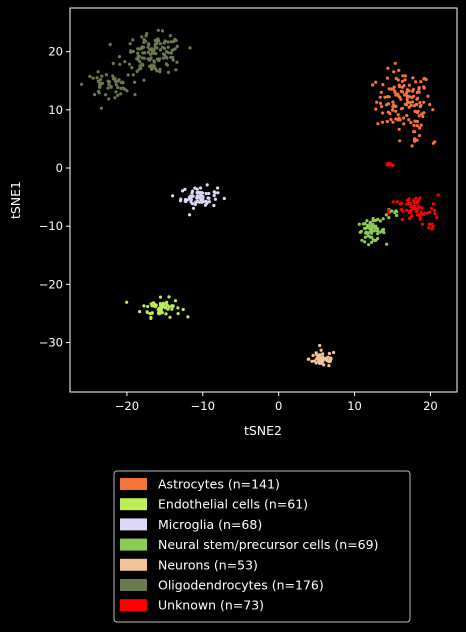 Image resolution: width=466 pixels, height=632 pixels. What do you see at coordinates (241, 585) in the screenshot?
I see `legend-entry: Oligodendrocytes (n=176)` at bounding box center [241, 585].